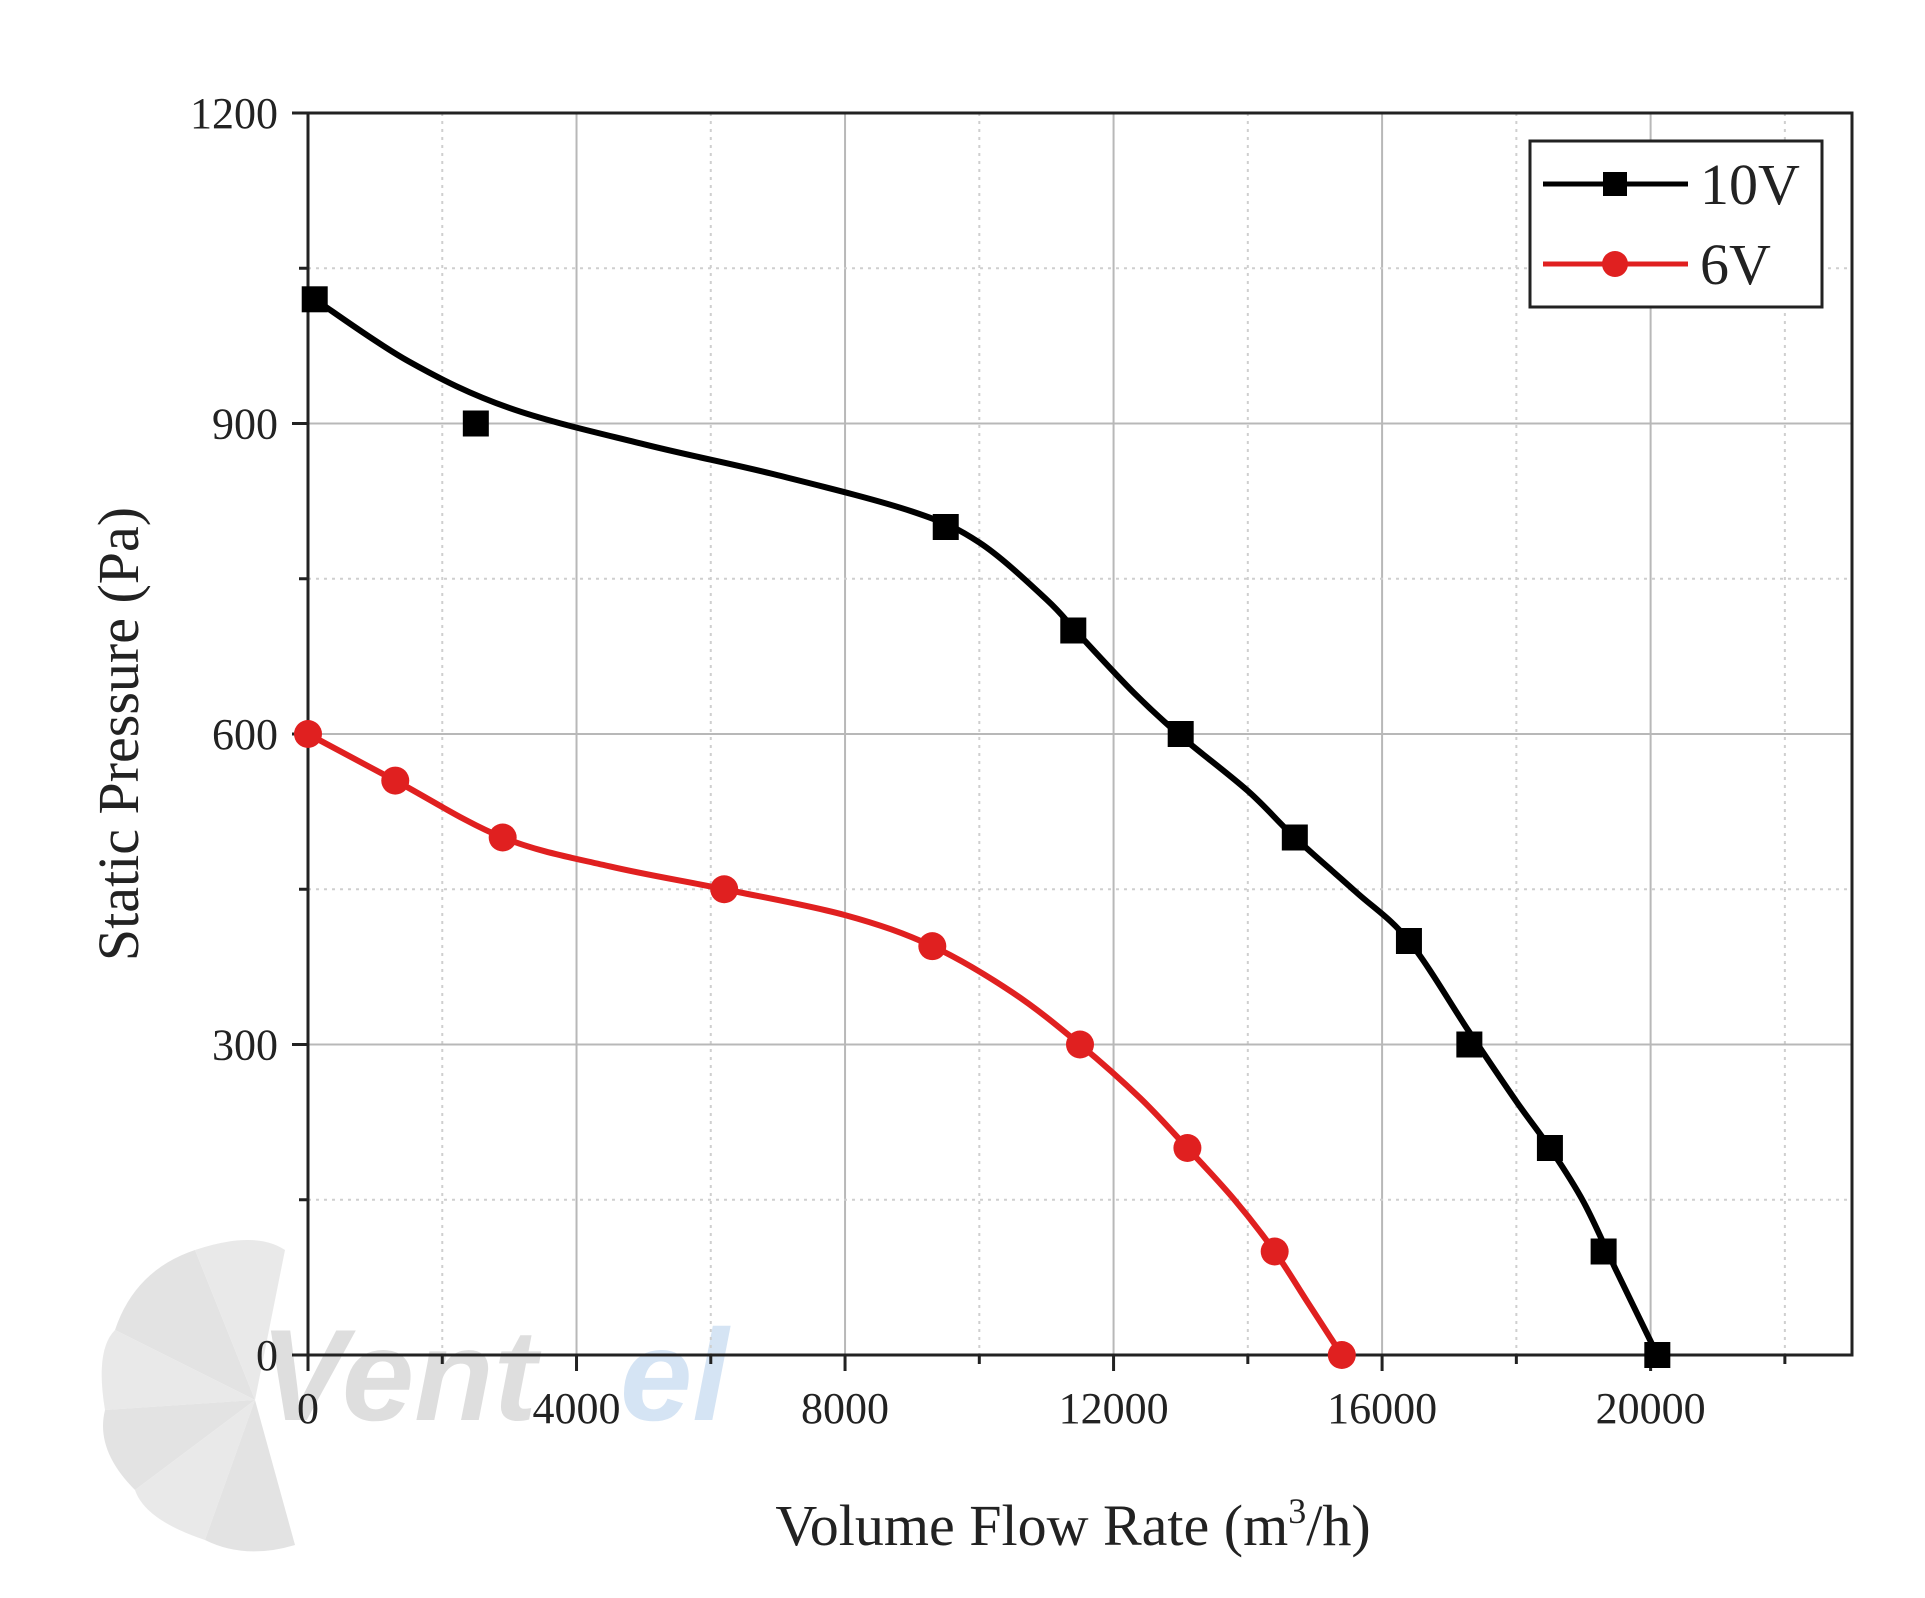 This screenshot has height=1598, width=1925. Describe the element at coordinates (198, 1396) in the screenshot. I see `fan-blade-icon` at that location.